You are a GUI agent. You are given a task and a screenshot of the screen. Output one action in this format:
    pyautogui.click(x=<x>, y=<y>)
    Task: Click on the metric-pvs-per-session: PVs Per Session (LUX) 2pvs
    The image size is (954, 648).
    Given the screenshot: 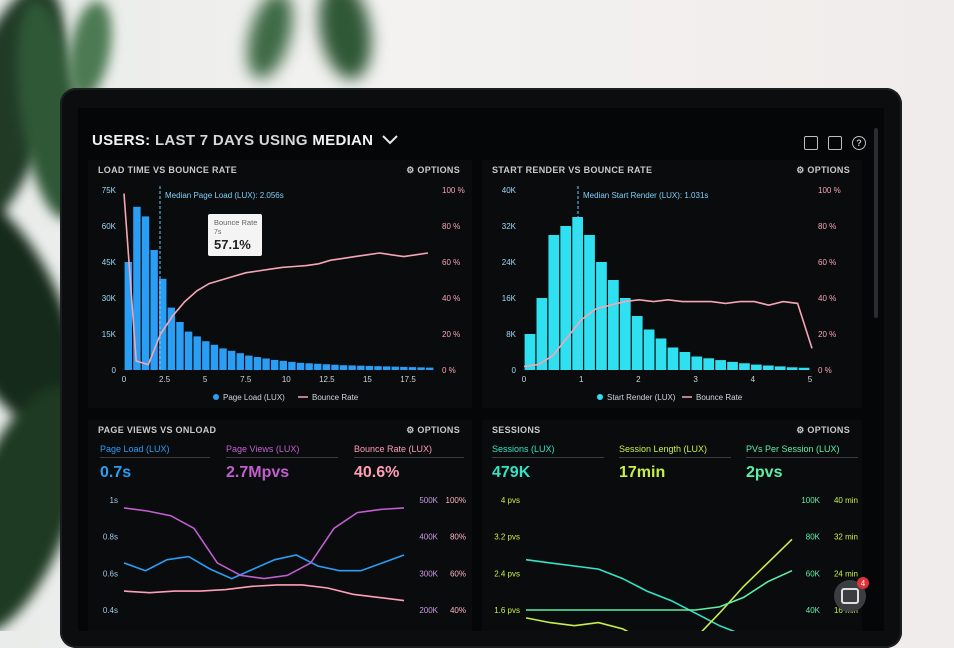 What is the action you would take?
    pyautogui.click(x=802, y=463)
    